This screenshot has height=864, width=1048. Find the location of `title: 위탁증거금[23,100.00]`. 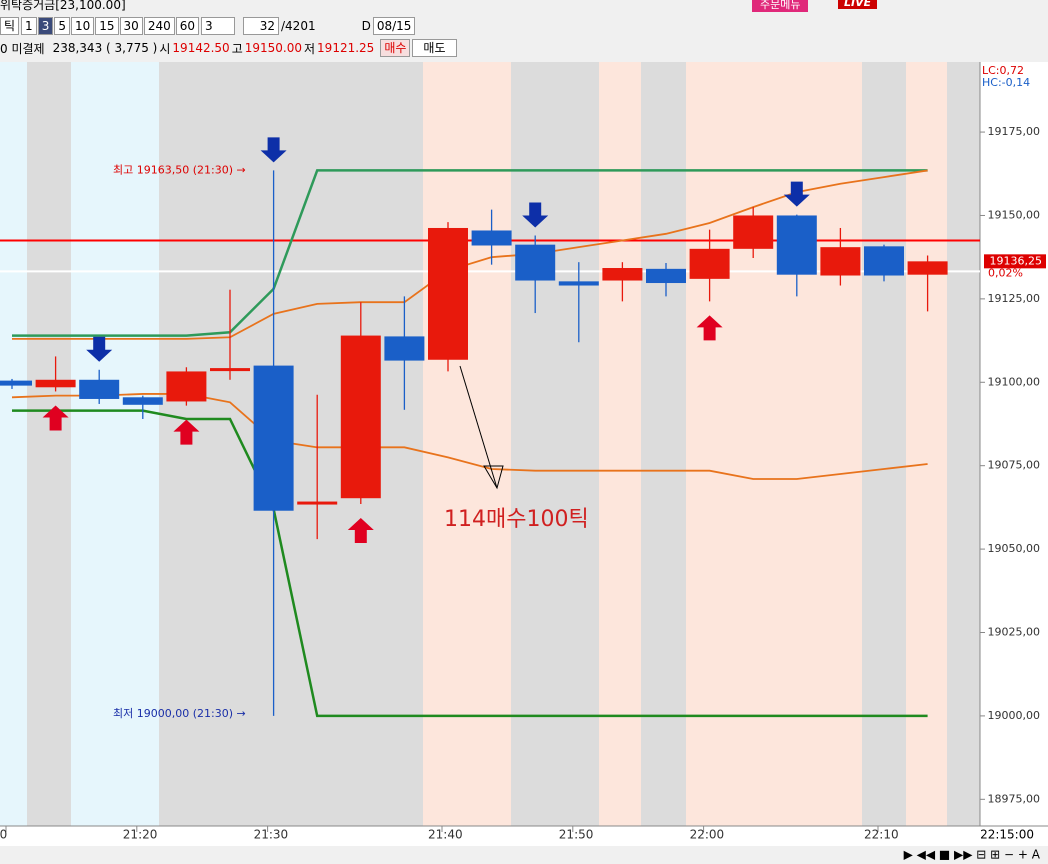

title: 위탁증거금[23,100.00] is located at coordinates (63, 6).